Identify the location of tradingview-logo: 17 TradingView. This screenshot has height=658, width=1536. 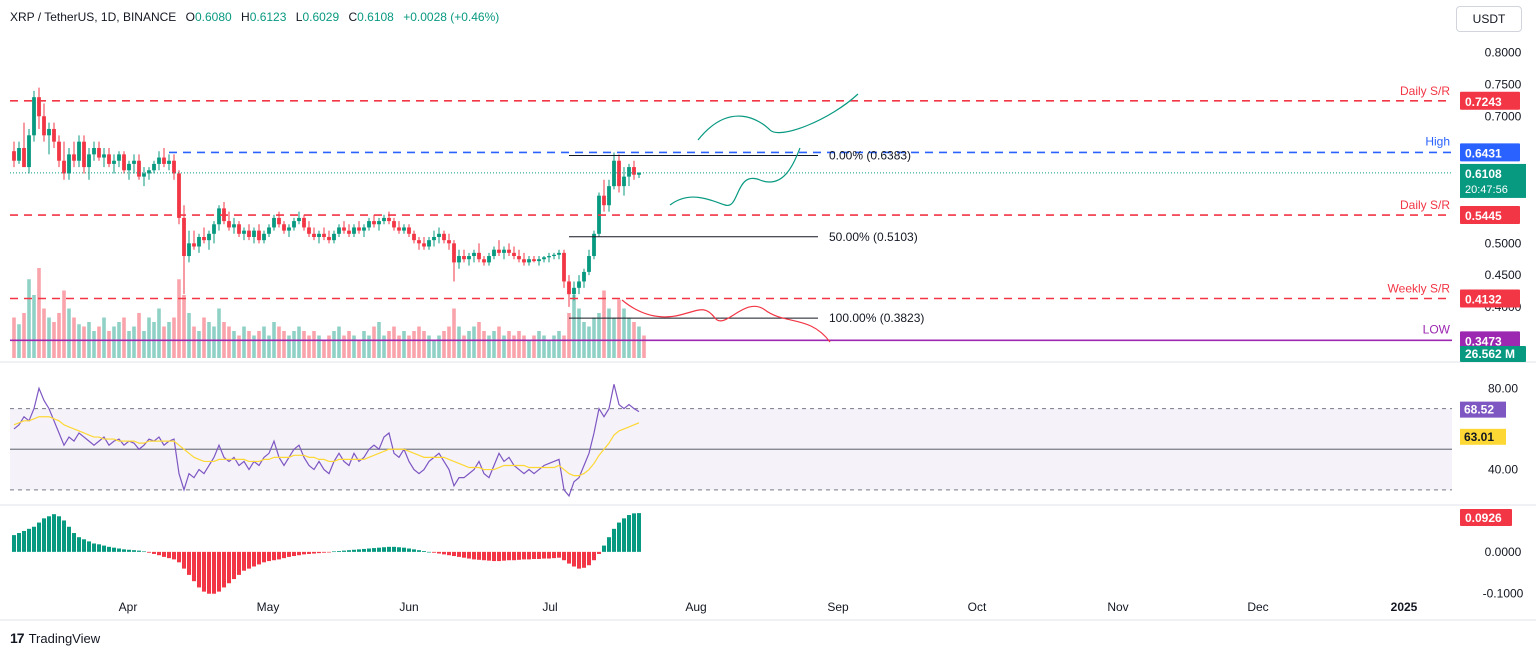
(55, 638).